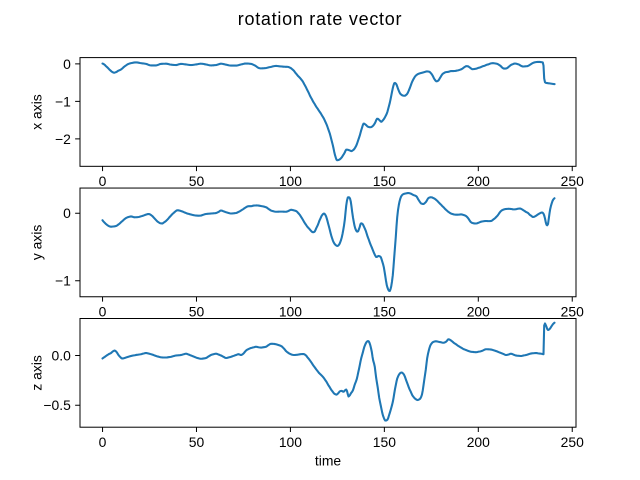  I want to click on svg-text: y axis, so click(37, 243).